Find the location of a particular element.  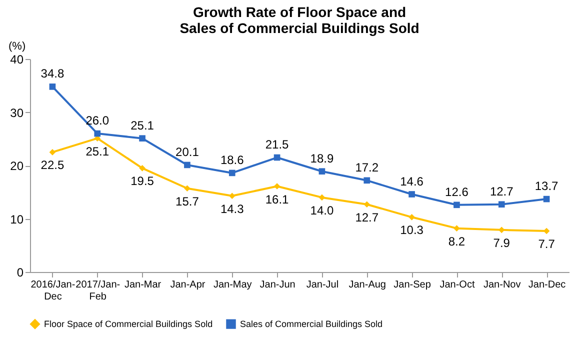

data-label: 15.7 is located at coordinates (188, 201).